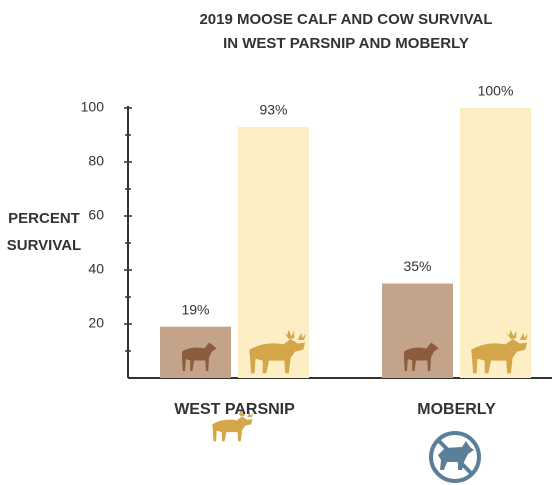  Describe the element at coordinates (455, 457) in the screenshot. I see `no-wolf-icon` at that location.